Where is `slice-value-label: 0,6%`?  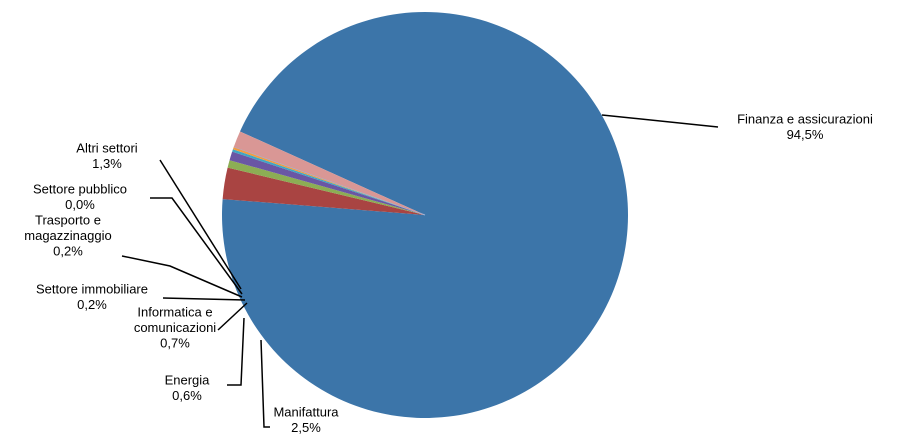
slice-value-label: 0,6% is located at coordinates (187, 395).